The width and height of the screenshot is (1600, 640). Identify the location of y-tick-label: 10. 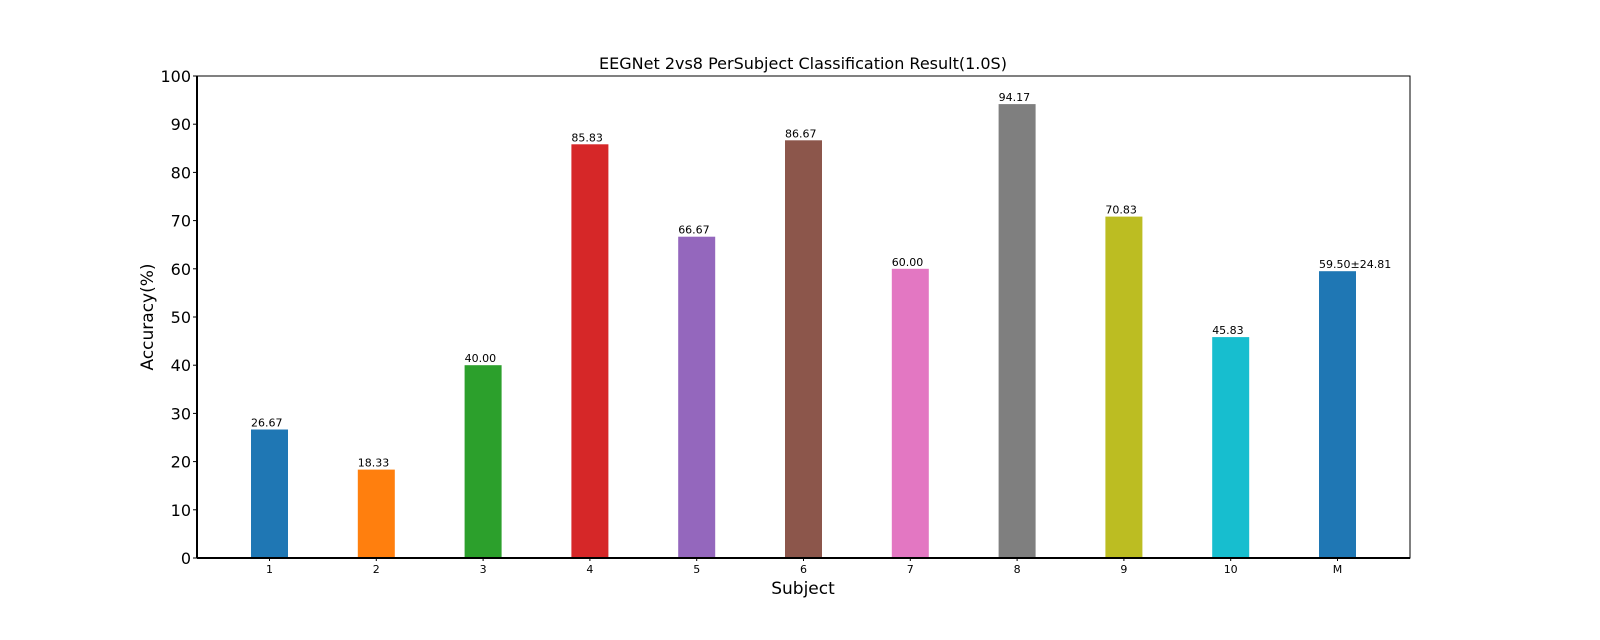
(181, 510).